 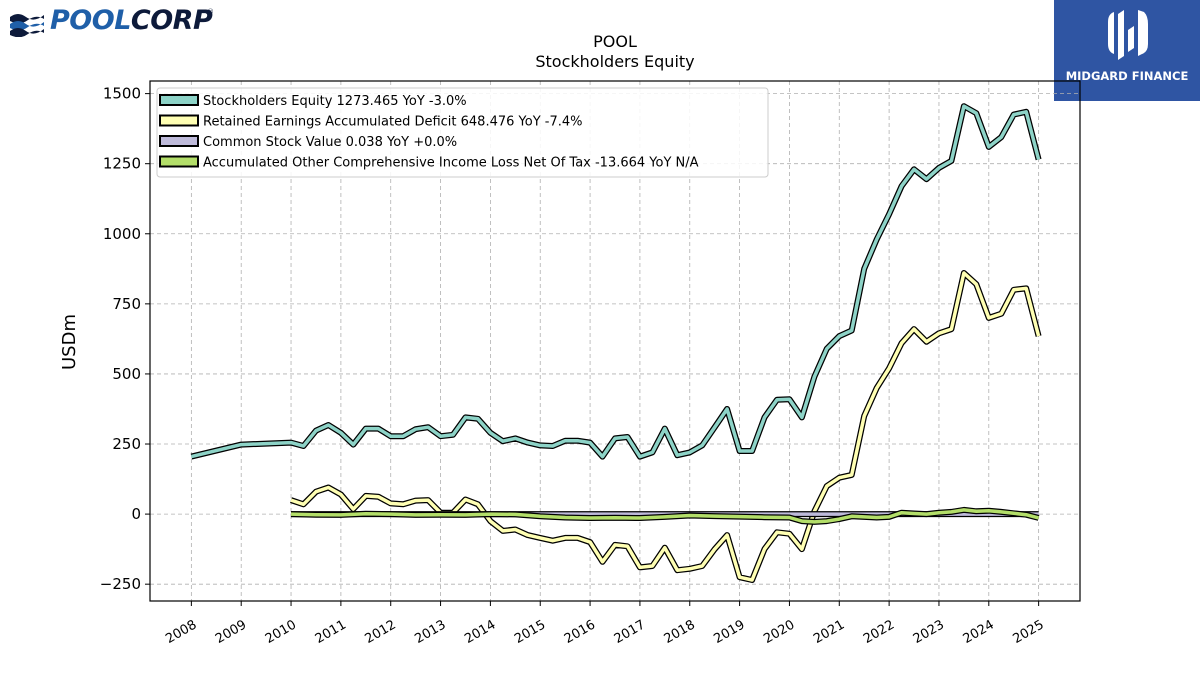 What do you see at coordinates (615, 41) in the screenshot?
I see `chart-title: POOL` at bounding box center [615, 41].